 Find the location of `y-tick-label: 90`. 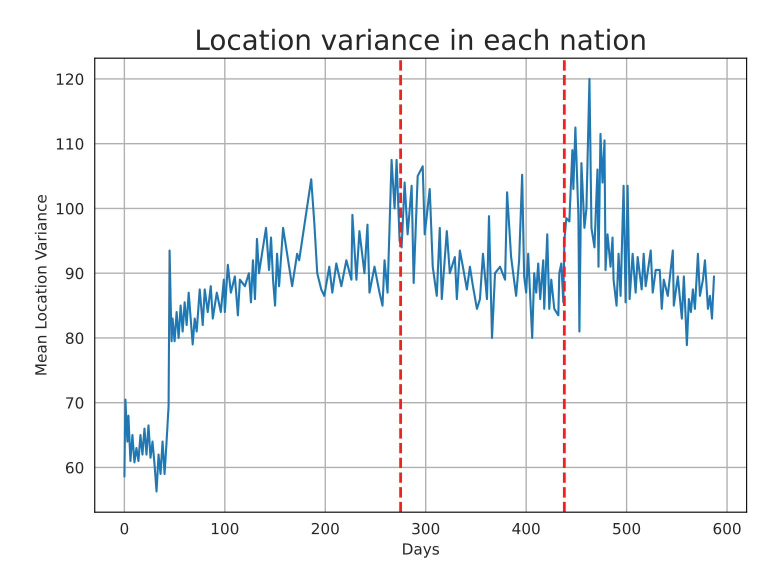

y-tick-label: 90 is located at coordinates (75, 274).